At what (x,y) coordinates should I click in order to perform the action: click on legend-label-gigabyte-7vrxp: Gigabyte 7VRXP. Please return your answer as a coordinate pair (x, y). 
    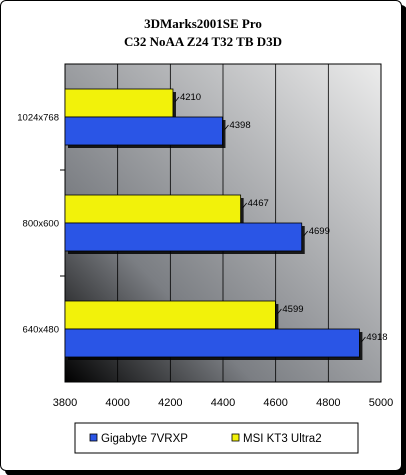
    Looking at the image, I should click on (144, 439).